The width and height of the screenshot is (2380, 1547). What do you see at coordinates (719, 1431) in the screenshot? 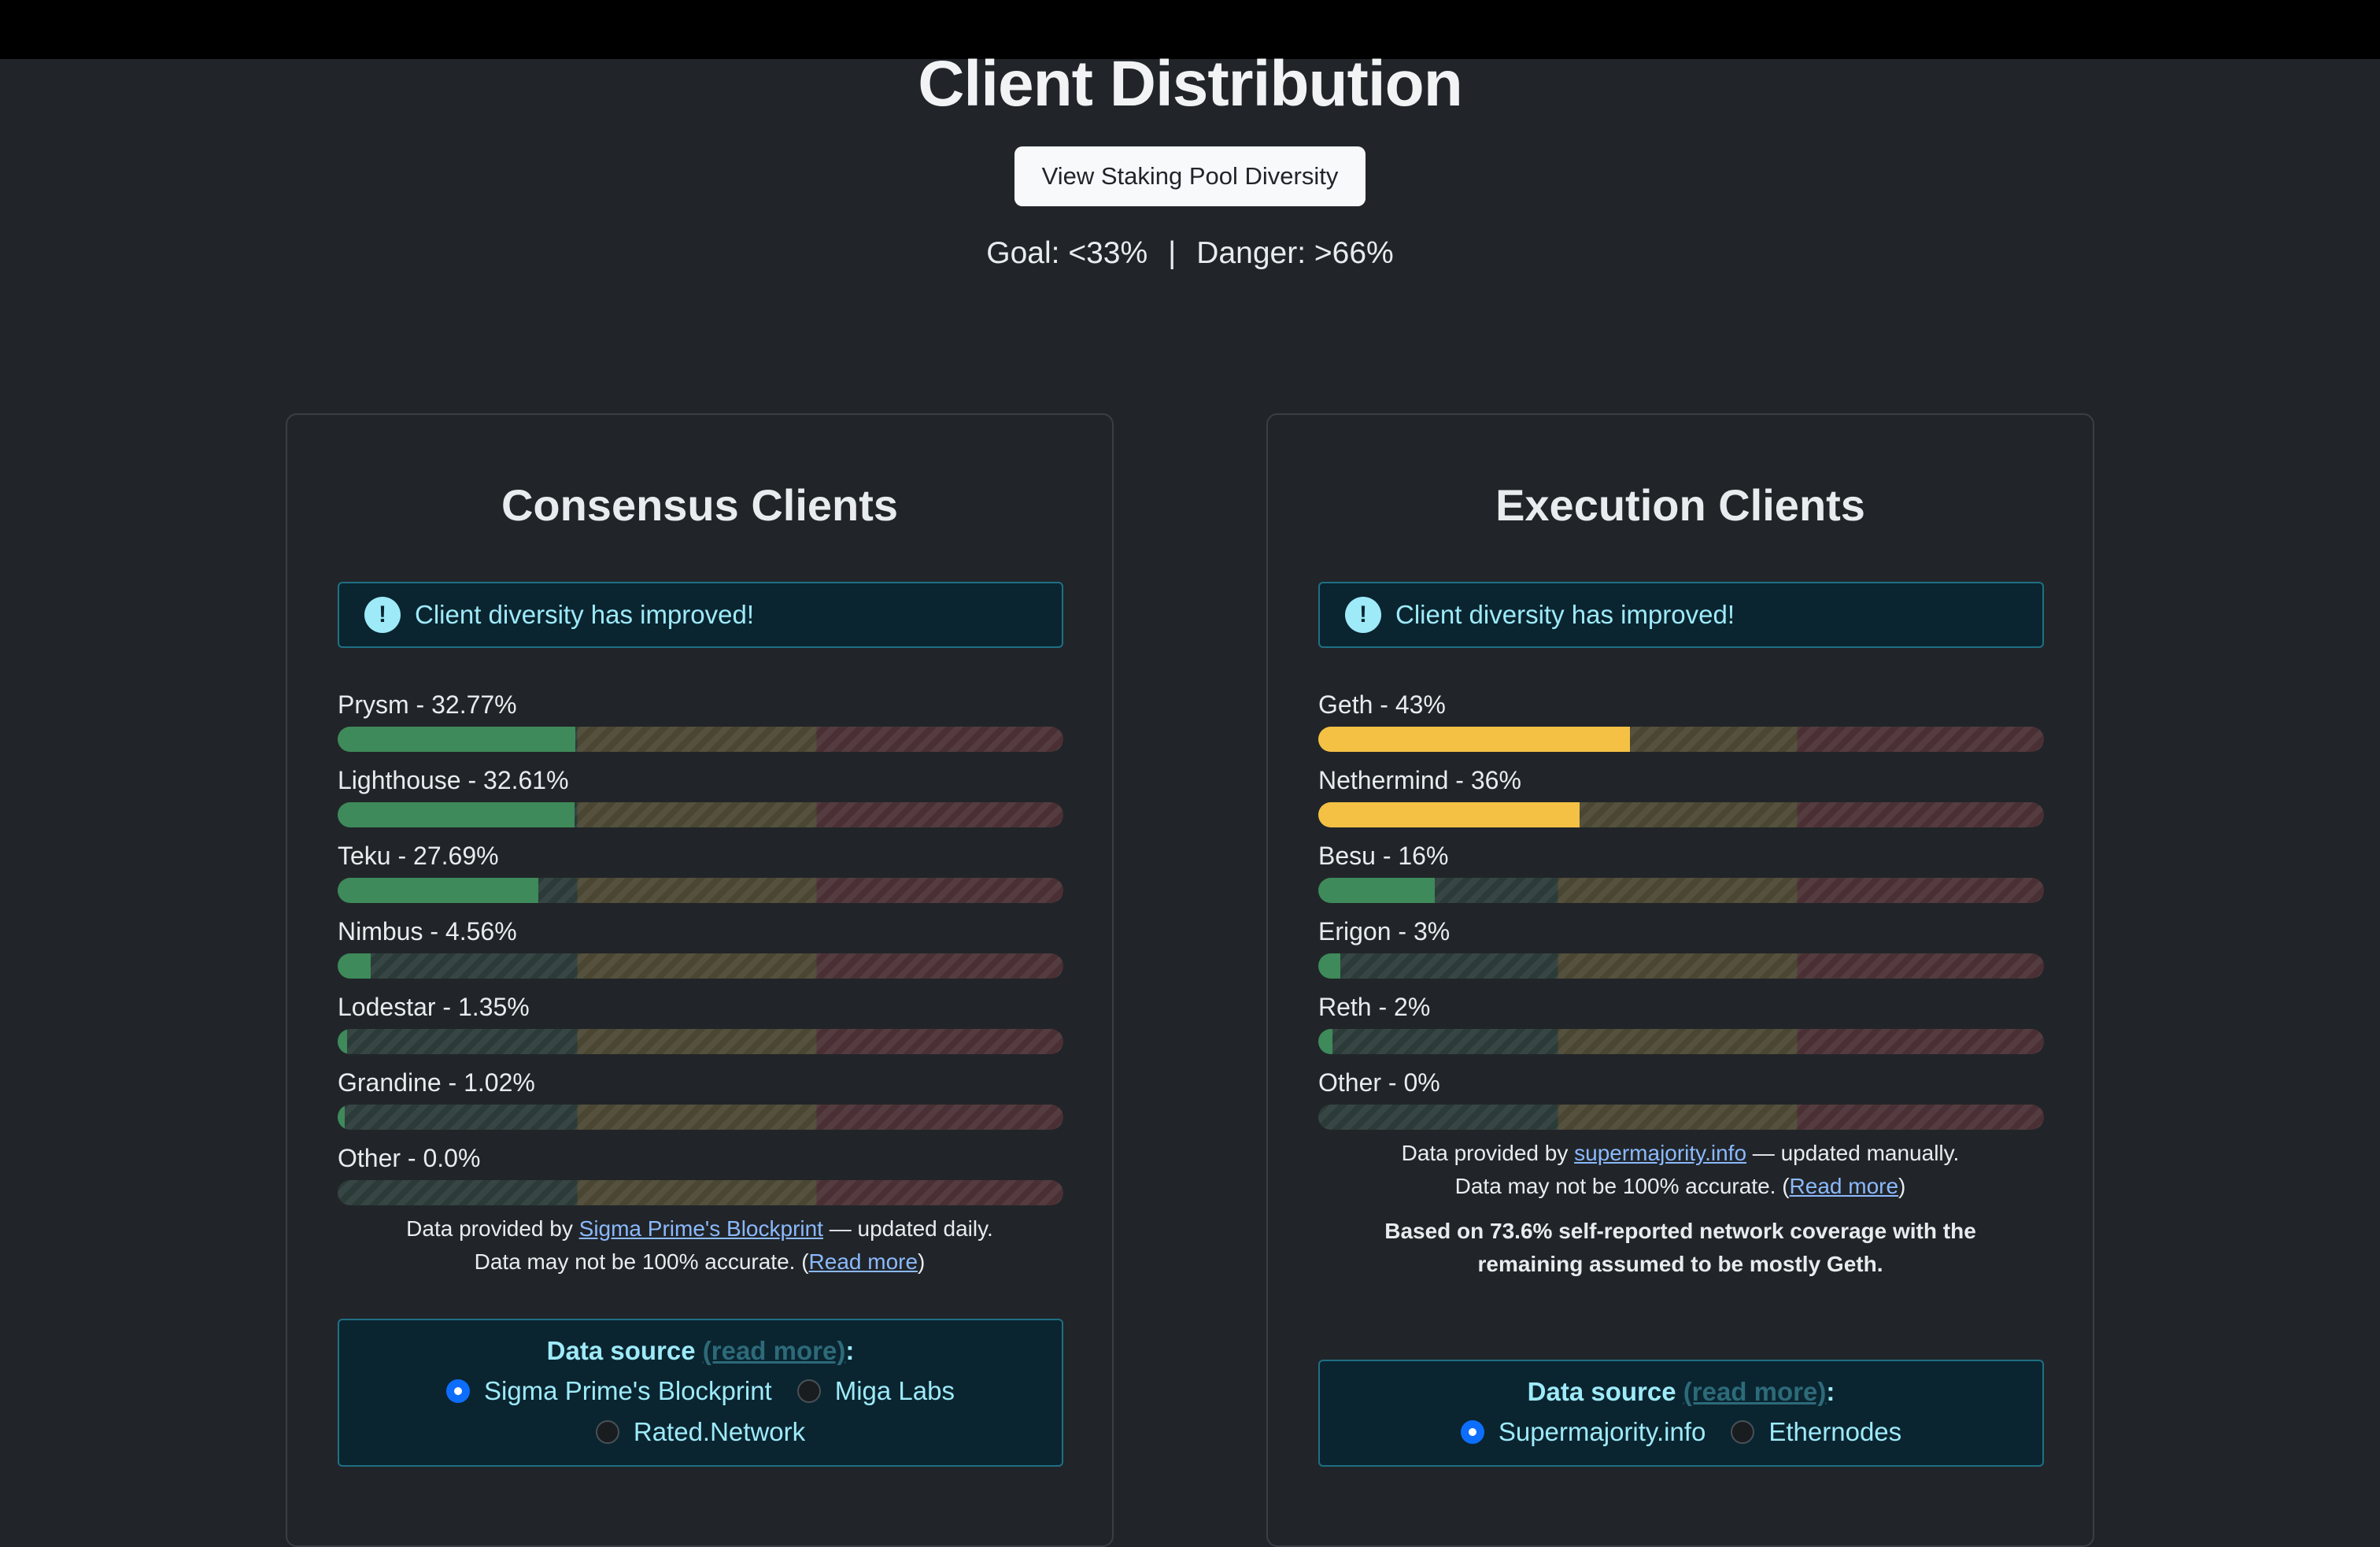
I see `data-source-option-label: Rated.Network` at bounding box center [719, 1431].